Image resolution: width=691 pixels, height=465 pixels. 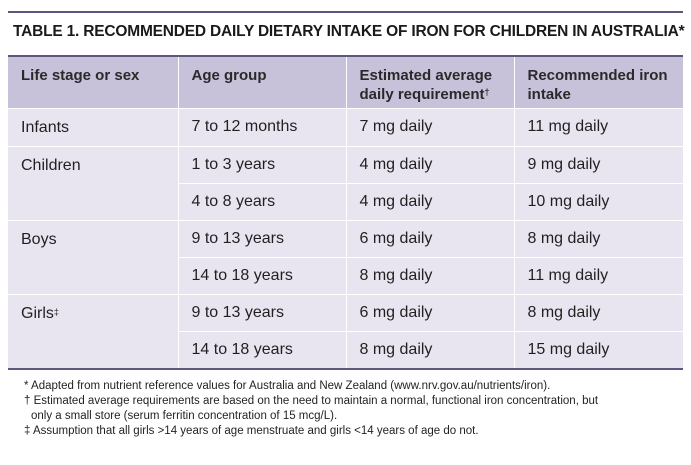 What do you see at coordinates (430, 126) in the screenshot?
I see `cell-ear: 7 mg daily` at bounding box center [430, 126].